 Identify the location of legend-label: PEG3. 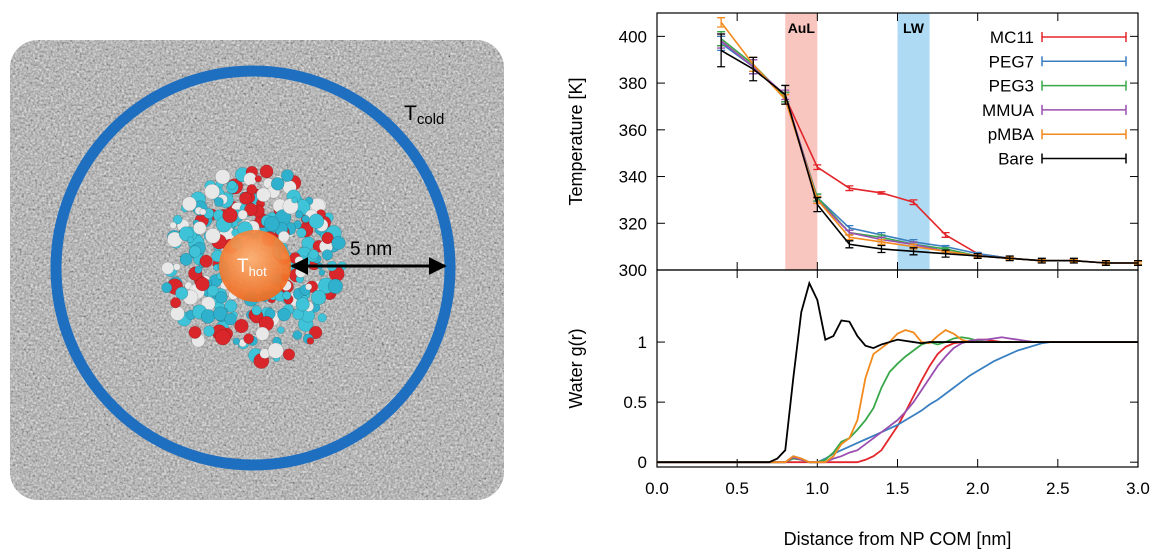
(1011, 86).